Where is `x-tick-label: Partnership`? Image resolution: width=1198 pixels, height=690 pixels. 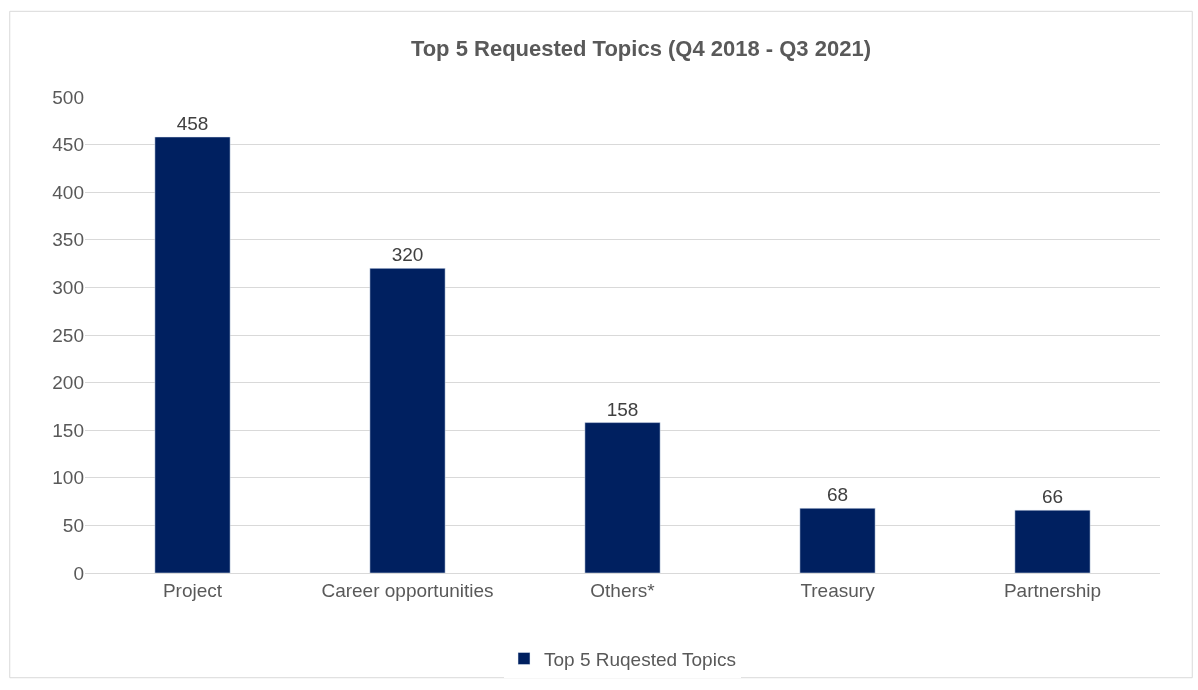 x-tick-label: Partnership is located at coordinates (1052, 590).